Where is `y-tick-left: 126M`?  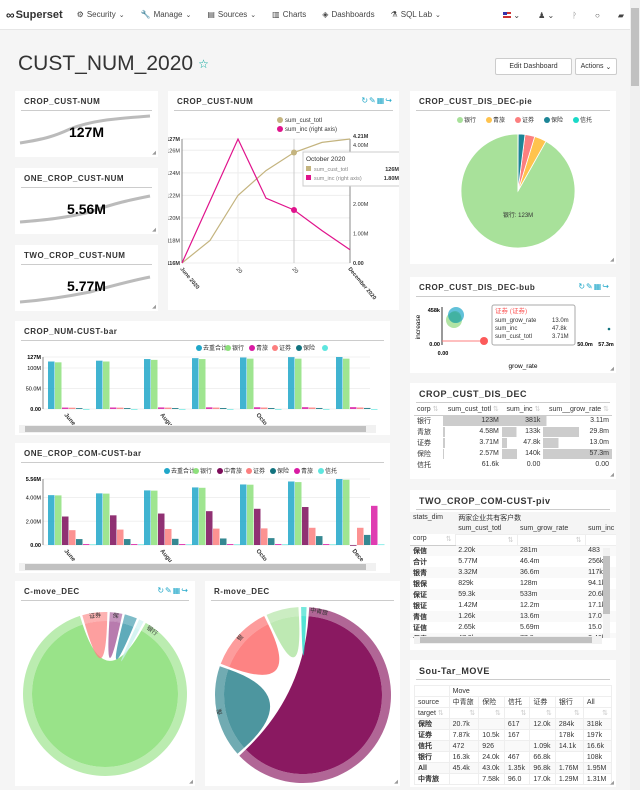 y-tick-left: 126M is located at coordinates (174, 151).